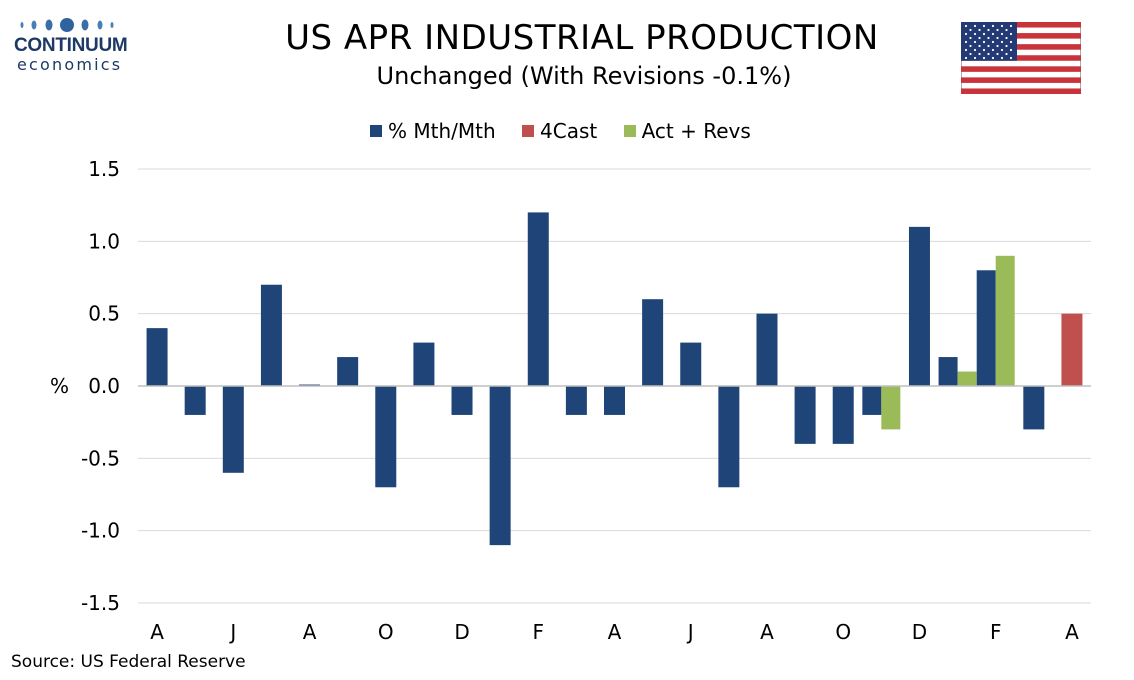 This screenshot has width=1134, height=680. What do you see at coordinates (104, 241) in the screenshot?
I see `y-tick-label: 1.0` at bounding box center [104, 241].